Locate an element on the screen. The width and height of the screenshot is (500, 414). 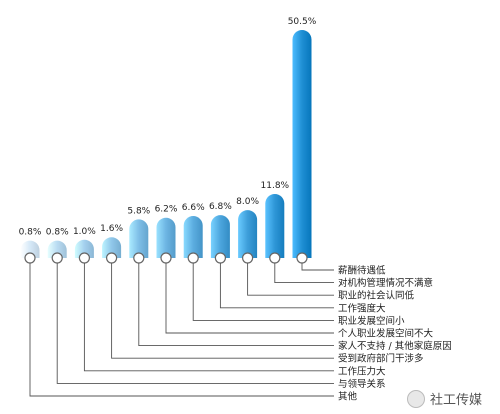
bar-group: 8.0% 职业的社会认同低 is located at coordinates (325, 249).